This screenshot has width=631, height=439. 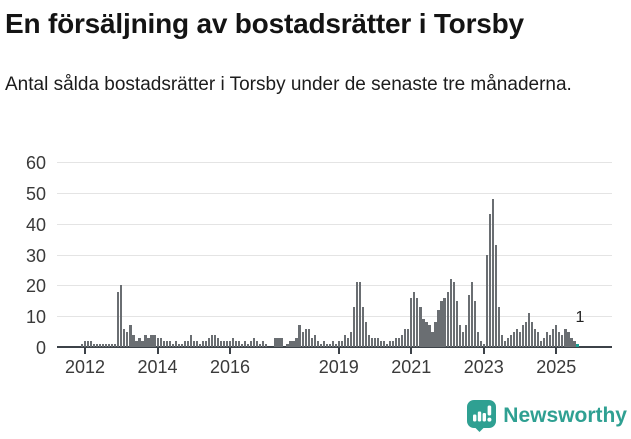 I want to click on x-tick-label: 2019, so click(x=338, y=367).